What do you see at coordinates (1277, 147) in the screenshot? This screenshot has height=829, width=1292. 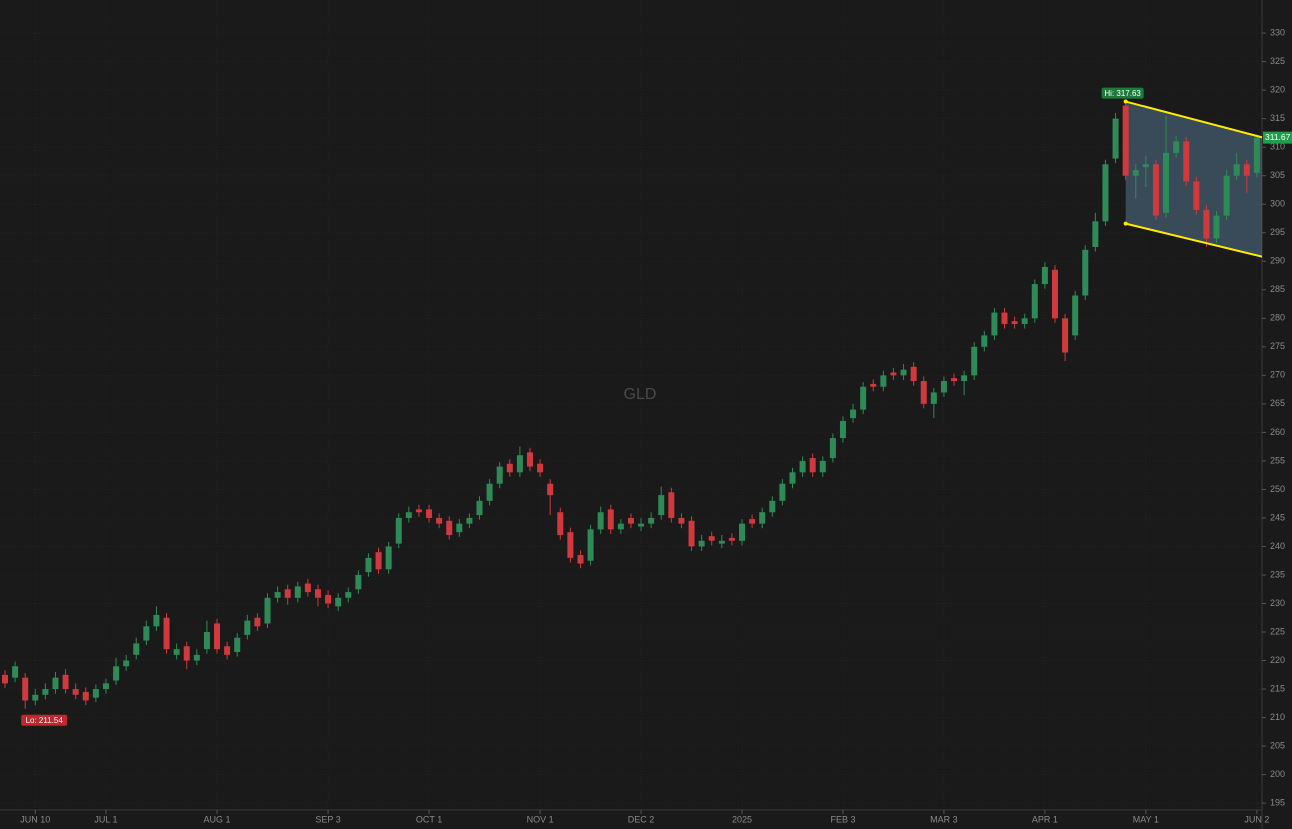 I see `y-tick-label: 310` at bounding box center [1277, 147].